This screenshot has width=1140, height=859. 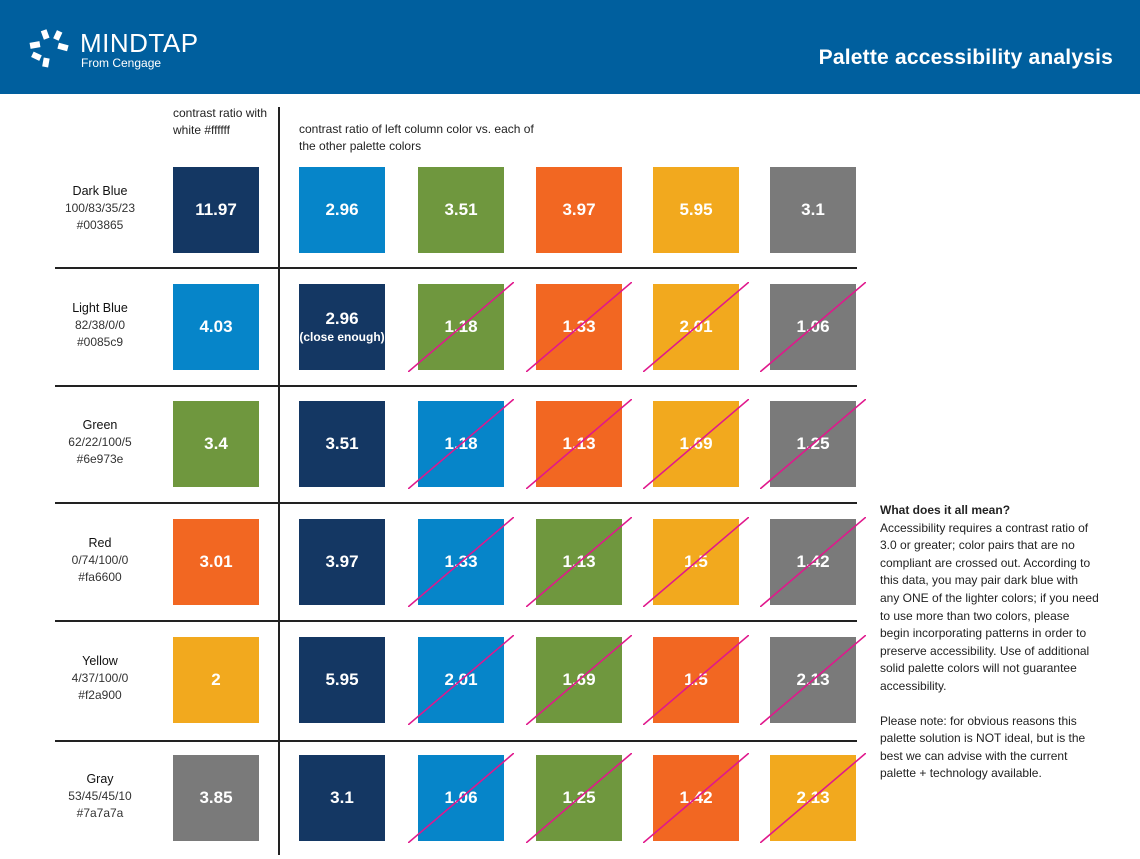 What do you see at coordinates (965, 57) in the screenshot?
I see `page-title: Palette accessibility analysis` at bounding box center [965, 57].